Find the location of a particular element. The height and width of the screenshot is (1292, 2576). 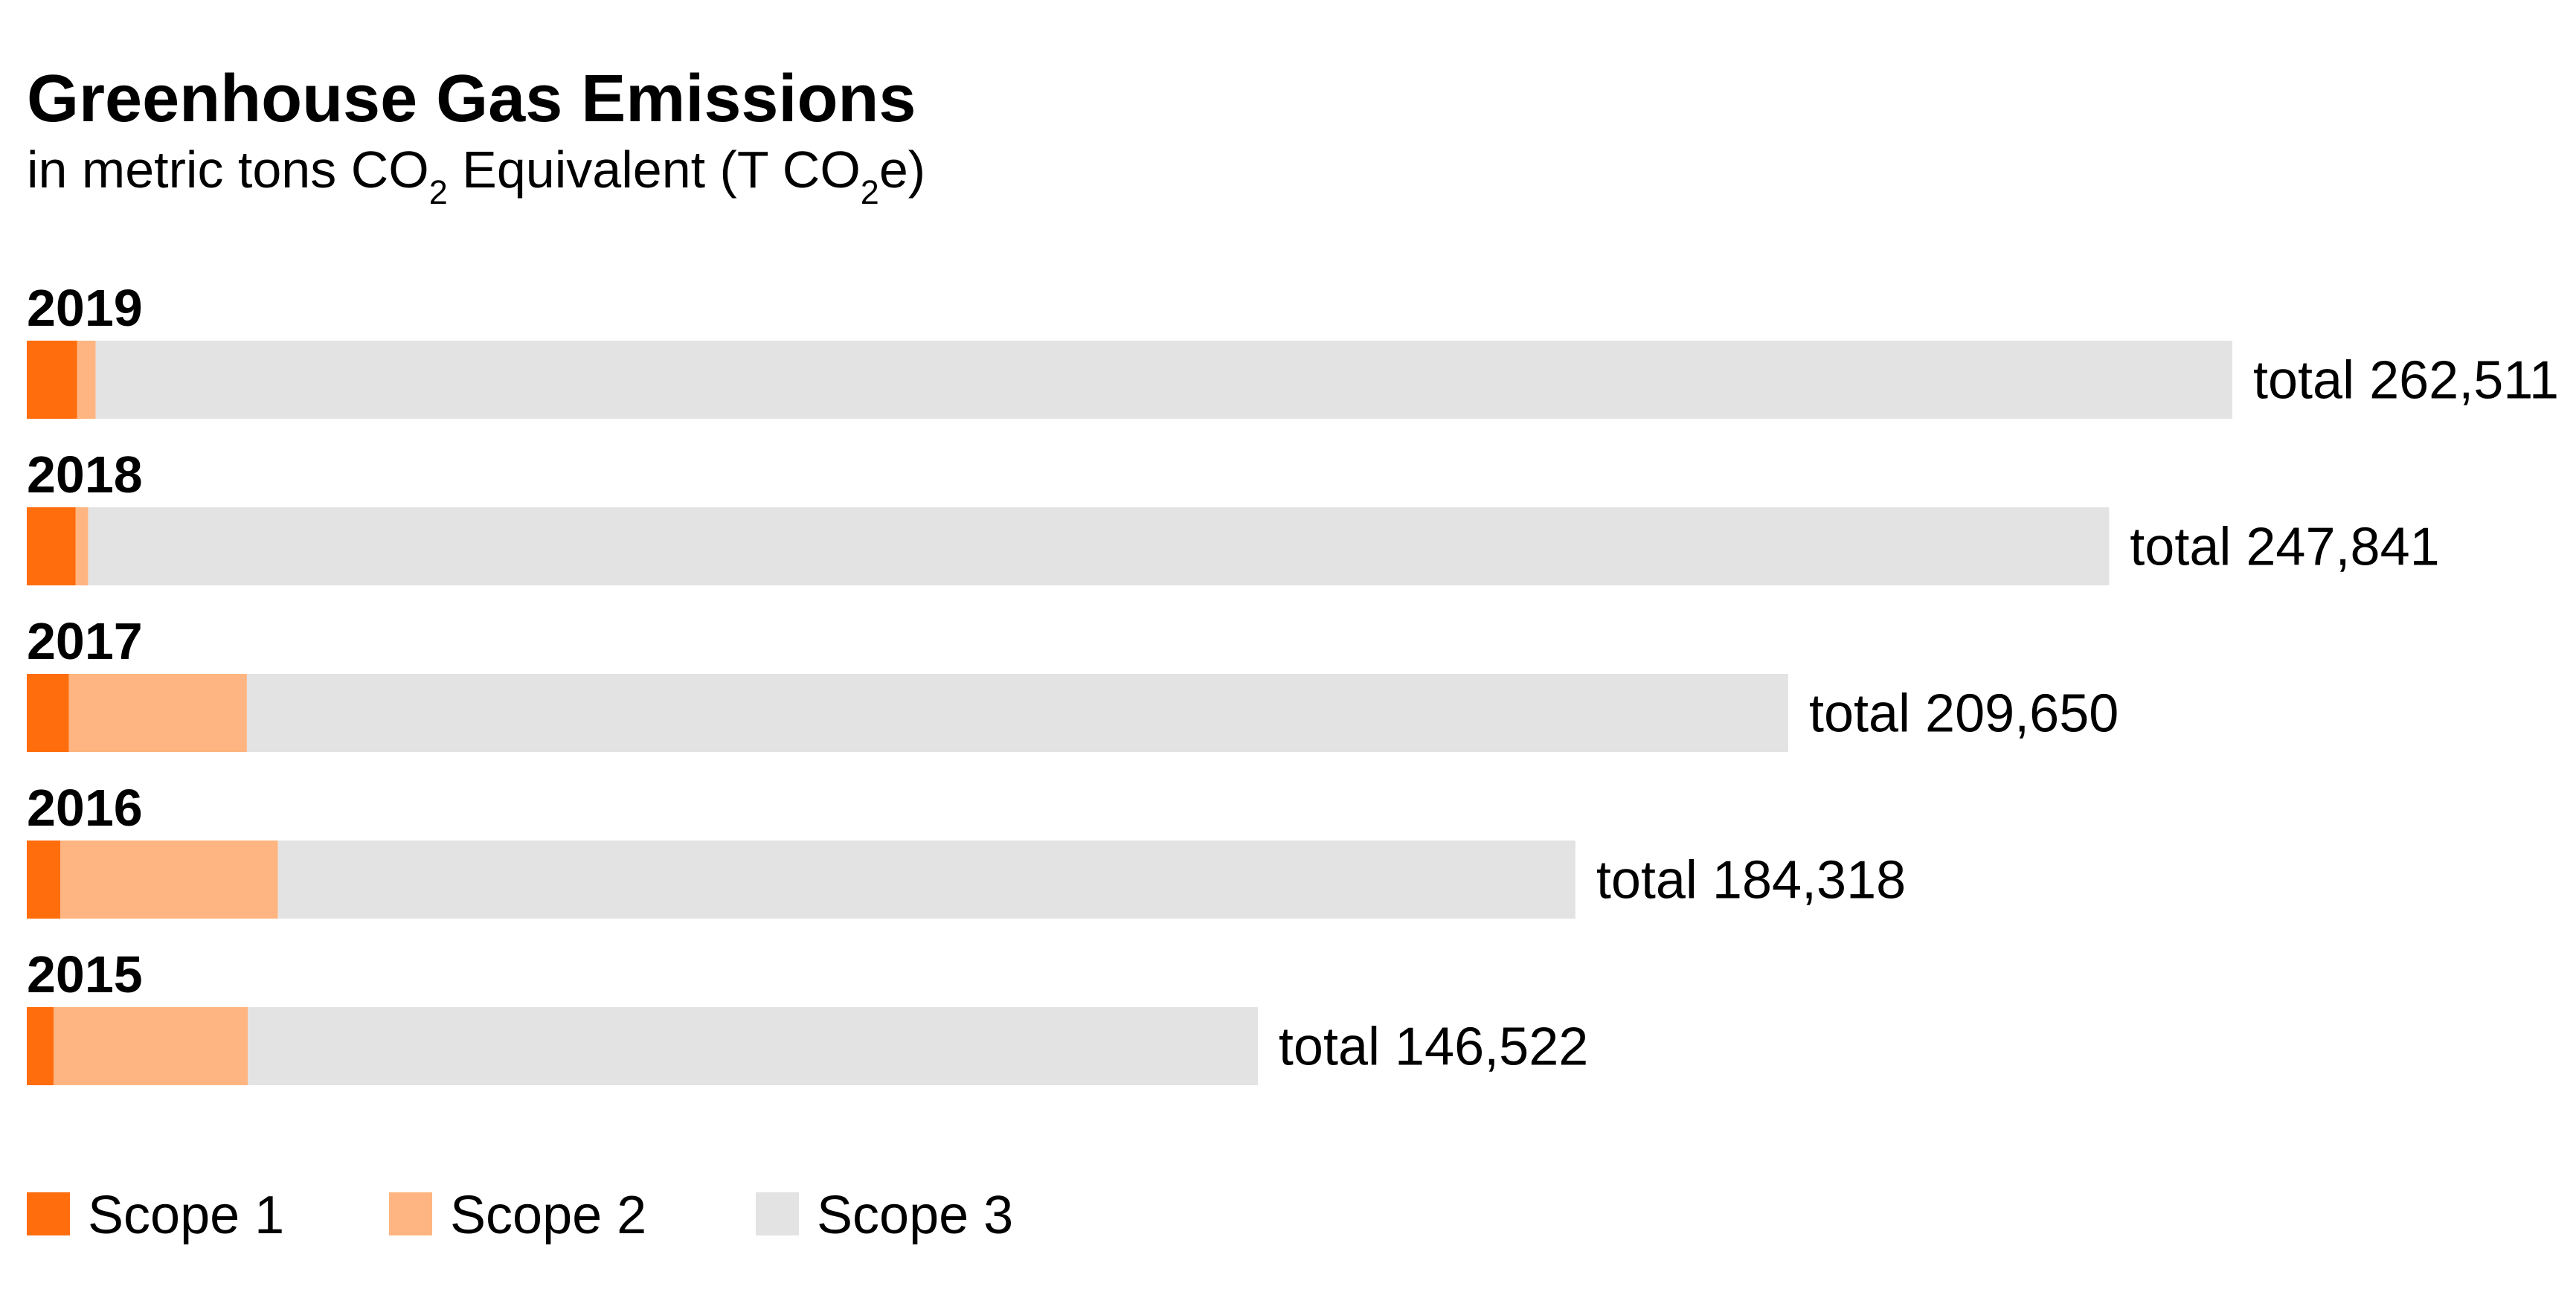

legend-label: Scope 1 is located at coordinates (186, 1215).